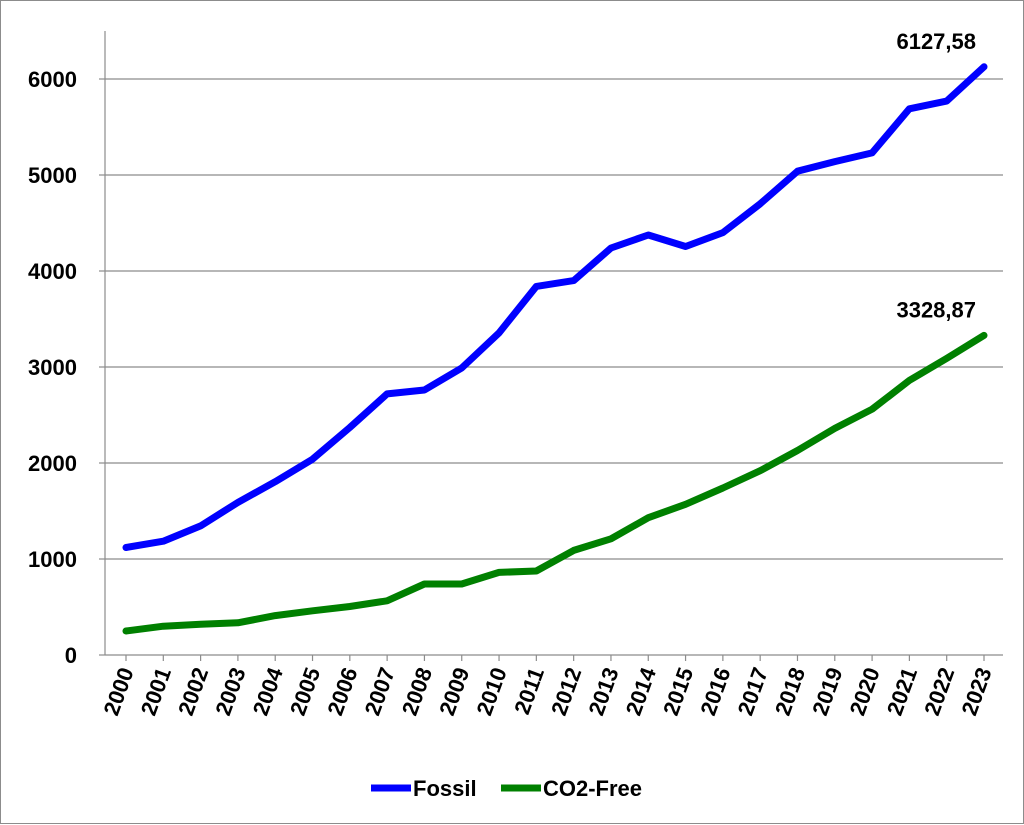 This screenshot has height=825, width=1024. I want to click on data-label-fossil: 6127,58, so click(936, 41).